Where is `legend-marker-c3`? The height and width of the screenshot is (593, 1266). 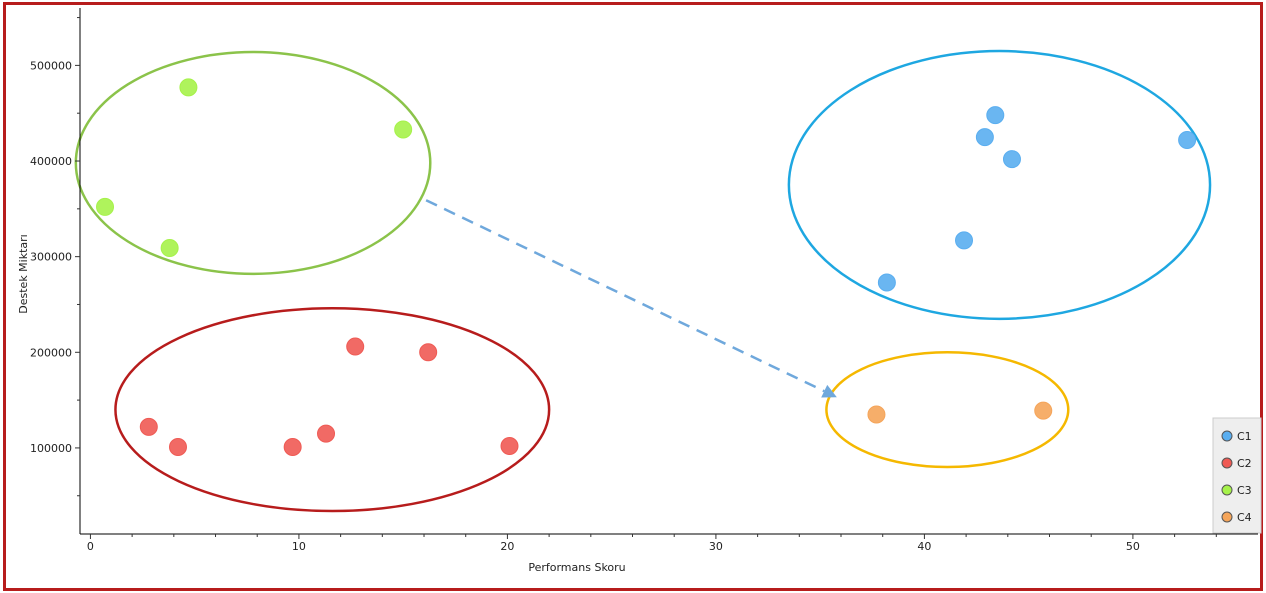 legend-marker-c3 is located at coordinates (1227, 490).